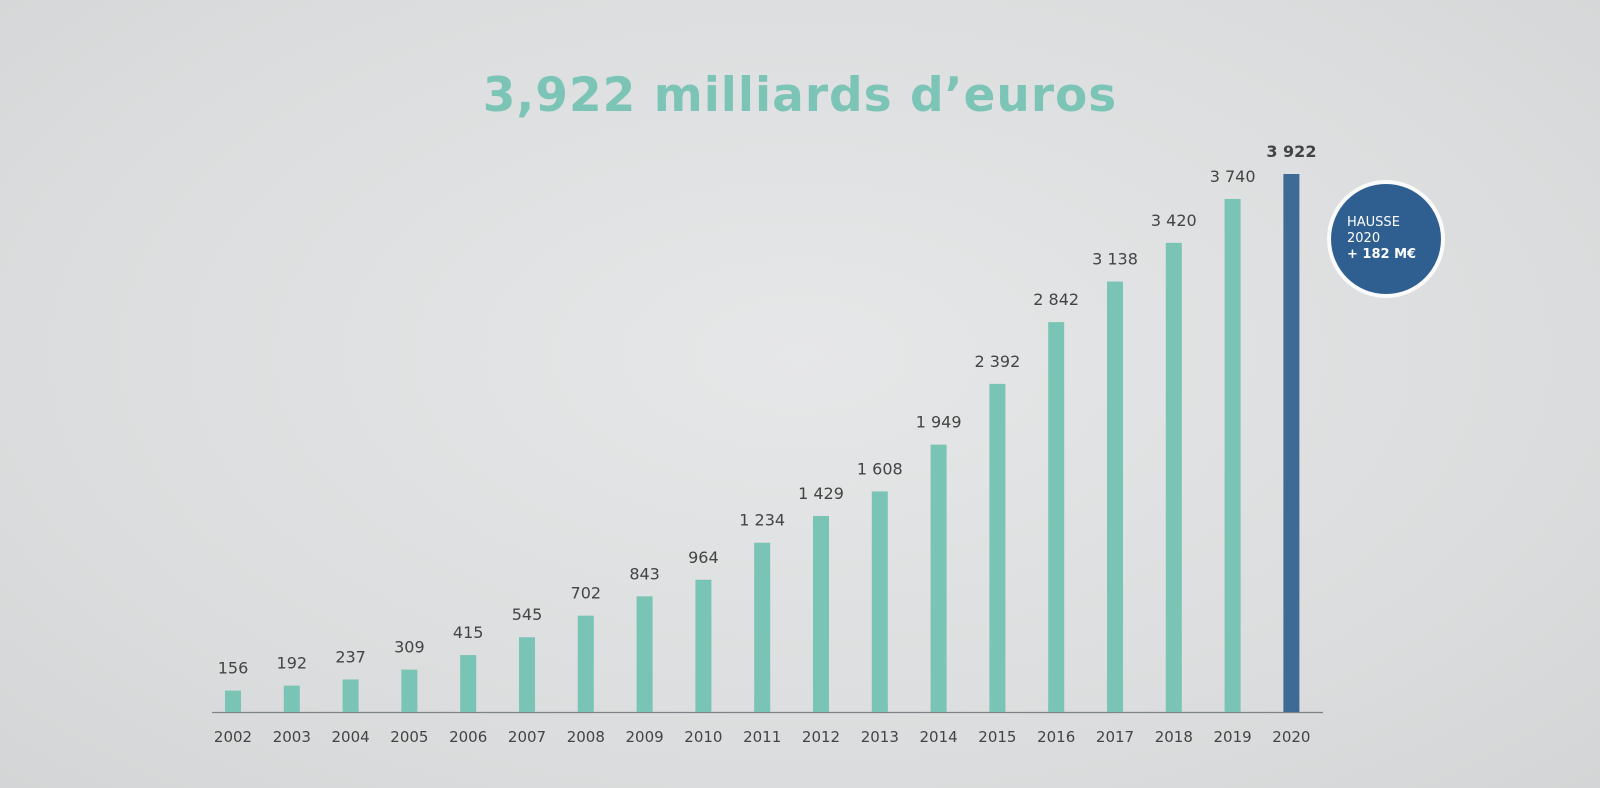 The image size is (1600, 788). I want to click on x-tick-label-2015: 2015, so click(997, 737).